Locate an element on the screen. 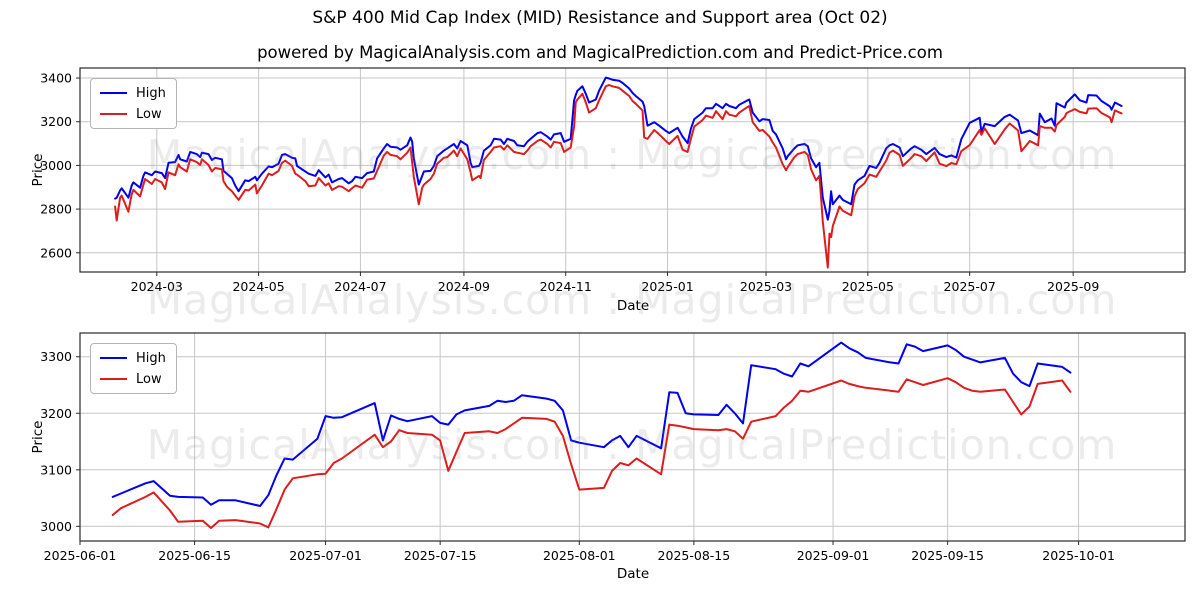 The height and width of the screenshot is (600, 1200). x-tick-label: 2024-05 is located at coordinates (258, 286).